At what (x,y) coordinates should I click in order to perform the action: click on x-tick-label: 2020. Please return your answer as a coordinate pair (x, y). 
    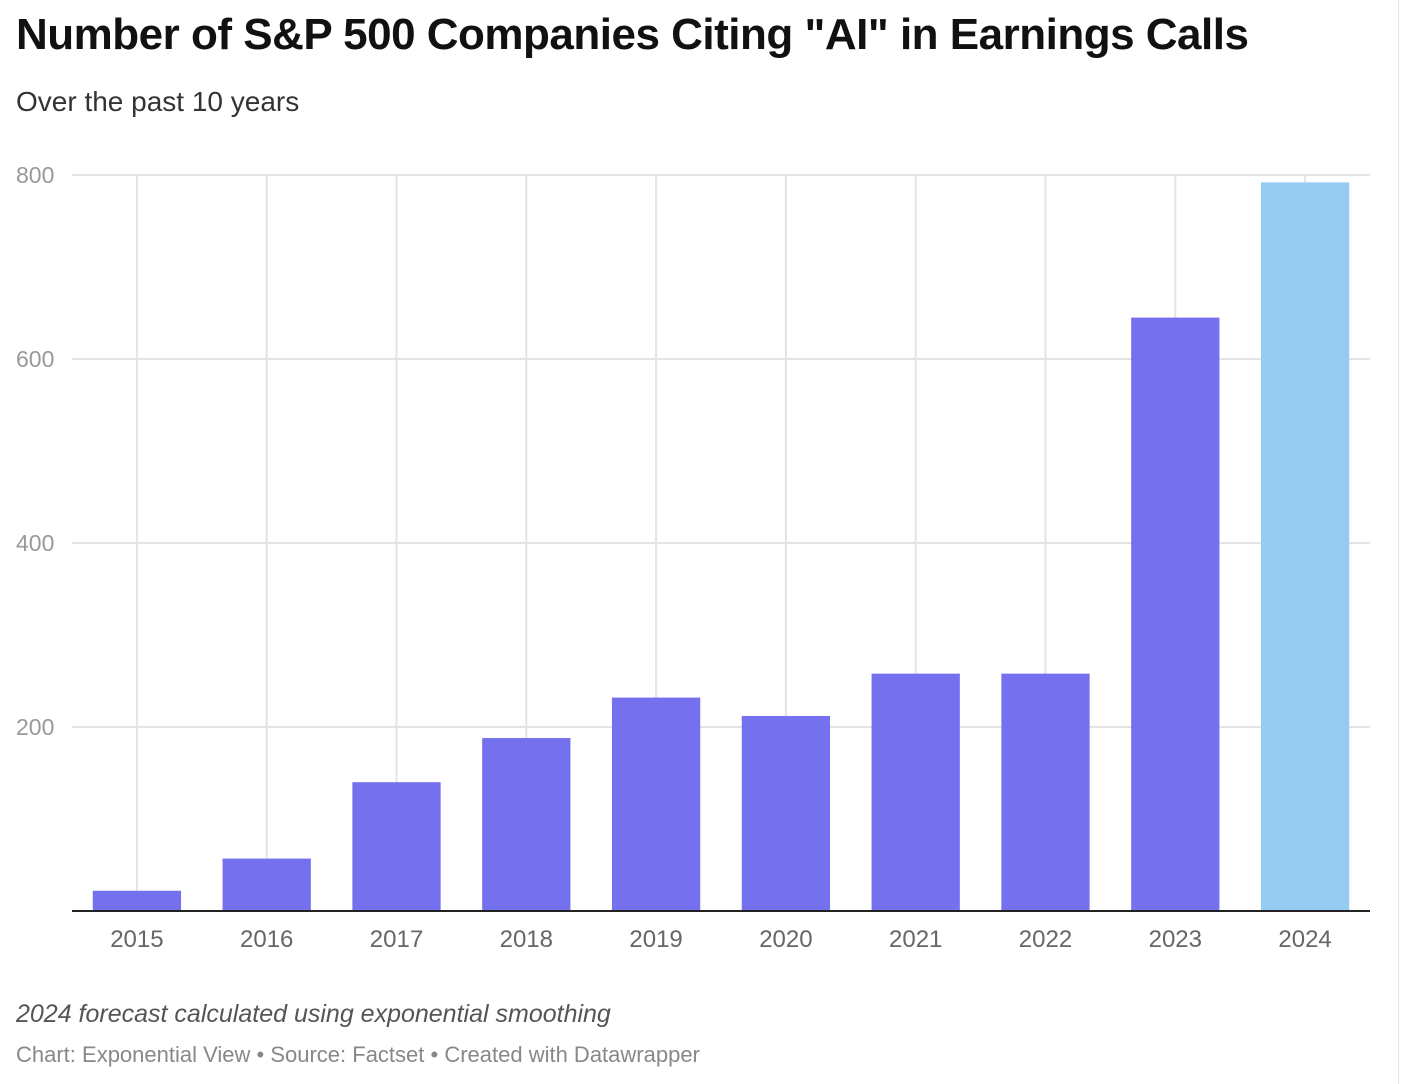
    Looking at the image, I should click on (785, 939).